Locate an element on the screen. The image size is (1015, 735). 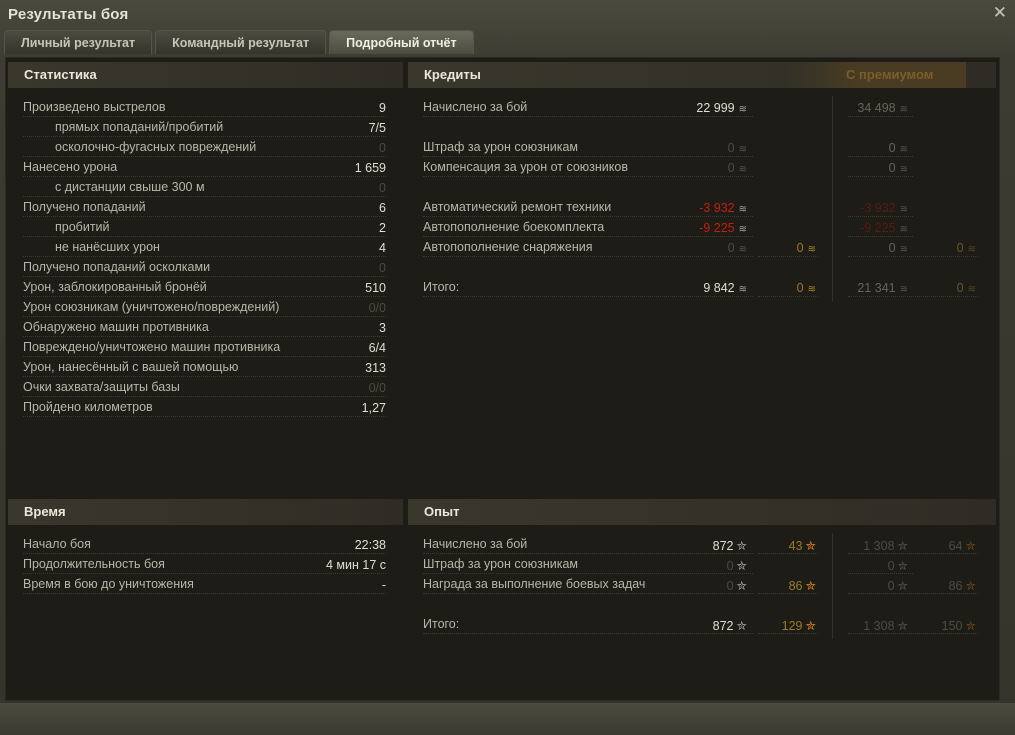
tab-team: Командный результат is located at coordinates (241, 42).